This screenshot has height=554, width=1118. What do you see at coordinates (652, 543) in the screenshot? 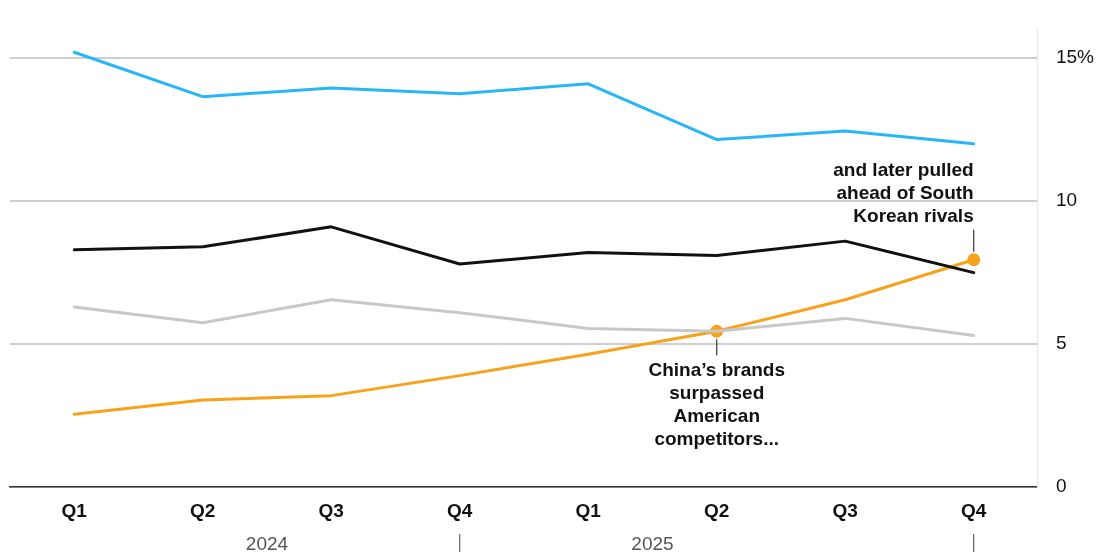
I see `text: 2025` at bounding box center [652, 543].